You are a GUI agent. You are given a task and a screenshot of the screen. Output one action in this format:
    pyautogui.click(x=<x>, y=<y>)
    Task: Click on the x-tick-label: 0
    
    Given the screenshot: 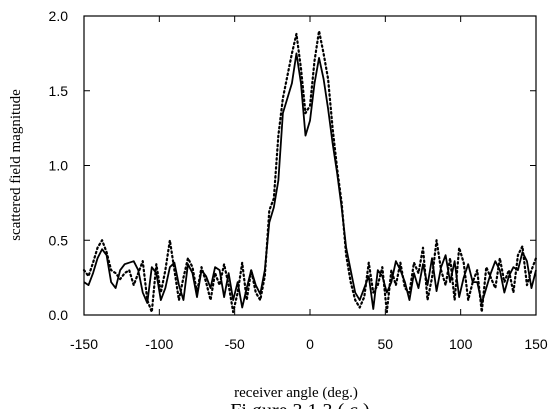 What is the action you would take?
    pyautogui.click(x=310, y=344)
    